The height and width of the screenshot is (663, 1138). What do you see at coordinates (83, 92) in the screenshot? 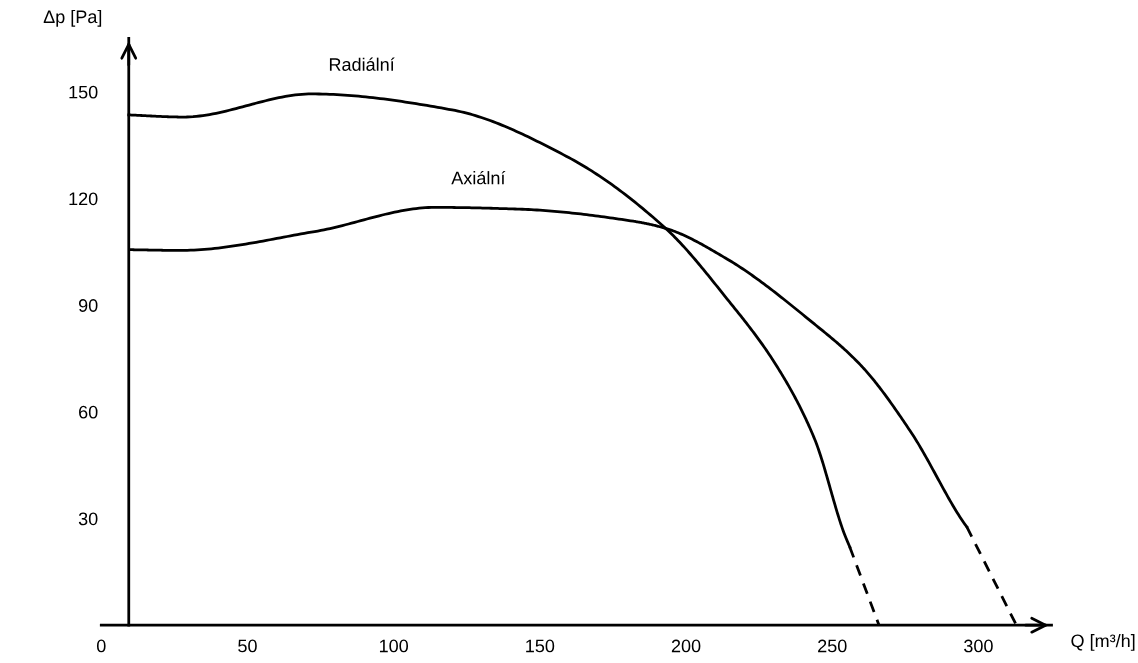
I see `y-tick-label: 150` at bounding box center [83, 92].